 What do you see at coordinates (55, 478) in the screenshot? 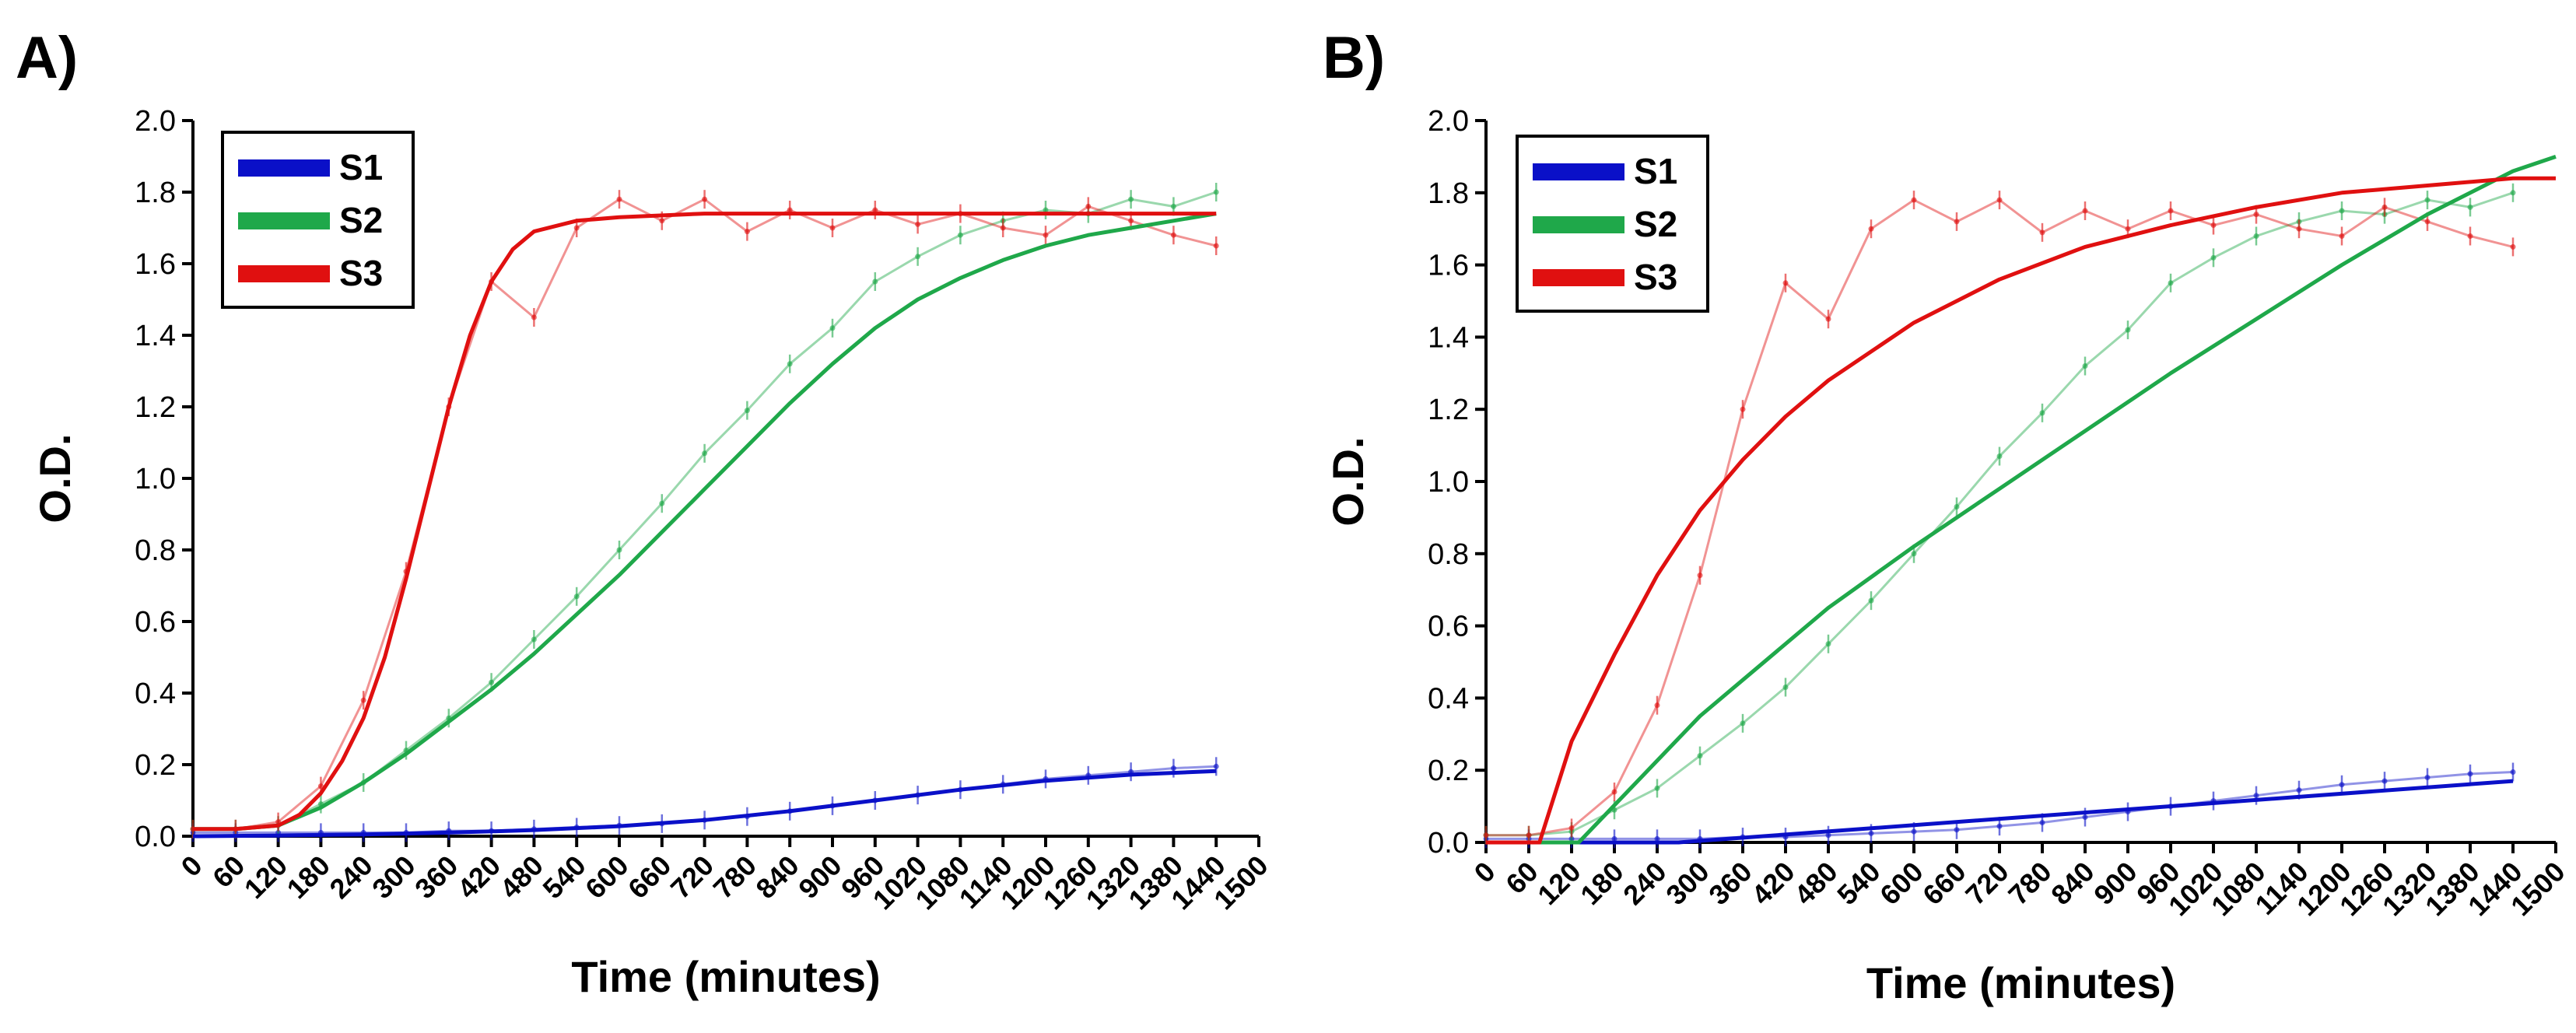
I see `y-axis-title: O.D.` at bounding box center [55, 478].